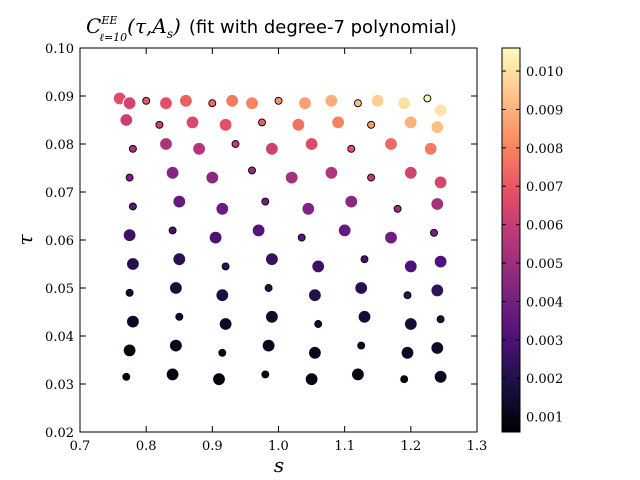  Describe the element at coordinates (323, 27) in the screenshot. I see `title-text: (fit with degree-7 polynomial)` at that location.